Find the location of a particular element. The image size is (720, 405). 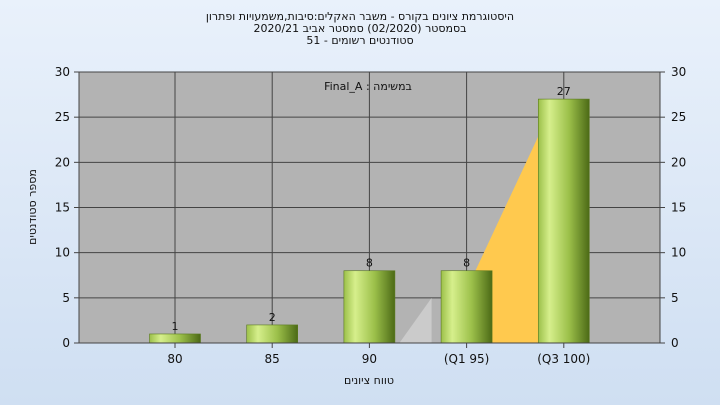

y-tick-label-left: 15 is located at coordinates (62, 208).